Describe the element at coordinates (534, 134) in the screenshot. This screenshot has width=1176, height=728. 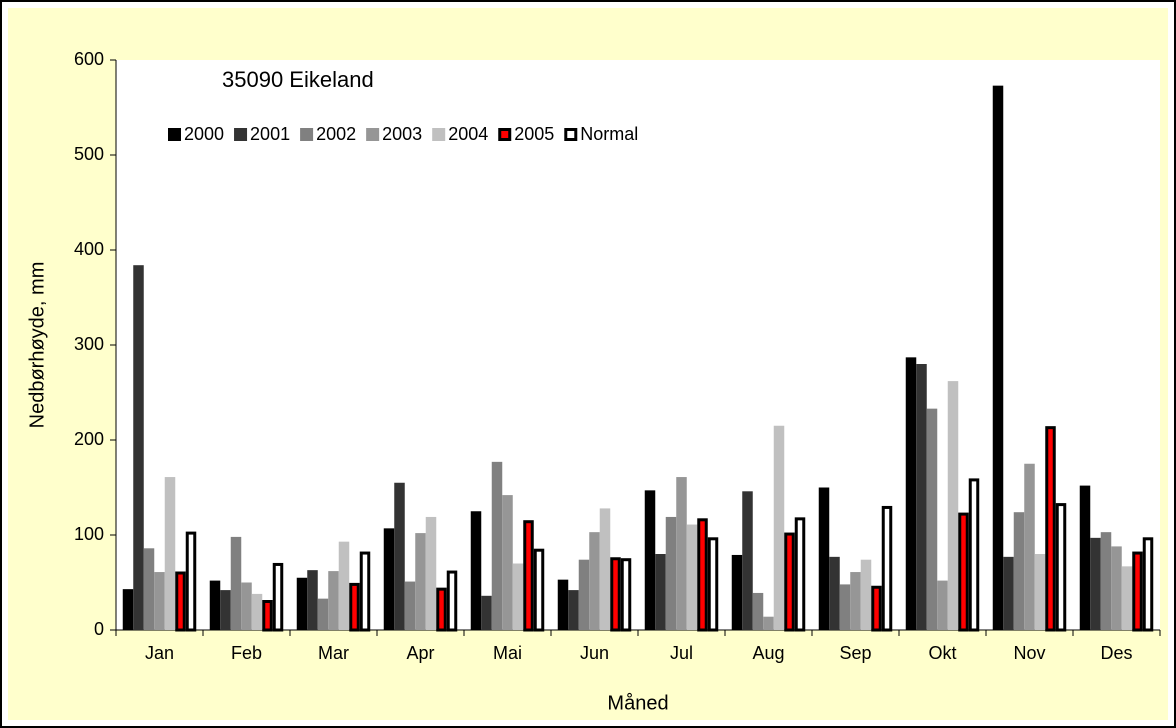
I see `legend-label: 2005` at that location.